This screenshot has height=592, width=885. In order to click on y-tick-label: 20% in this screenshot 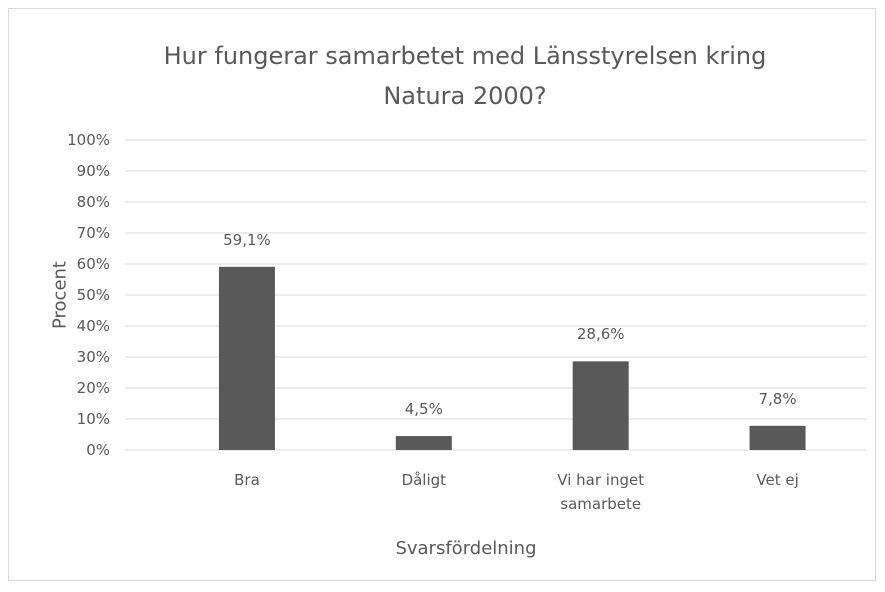, I will do `click(93, 388)`.